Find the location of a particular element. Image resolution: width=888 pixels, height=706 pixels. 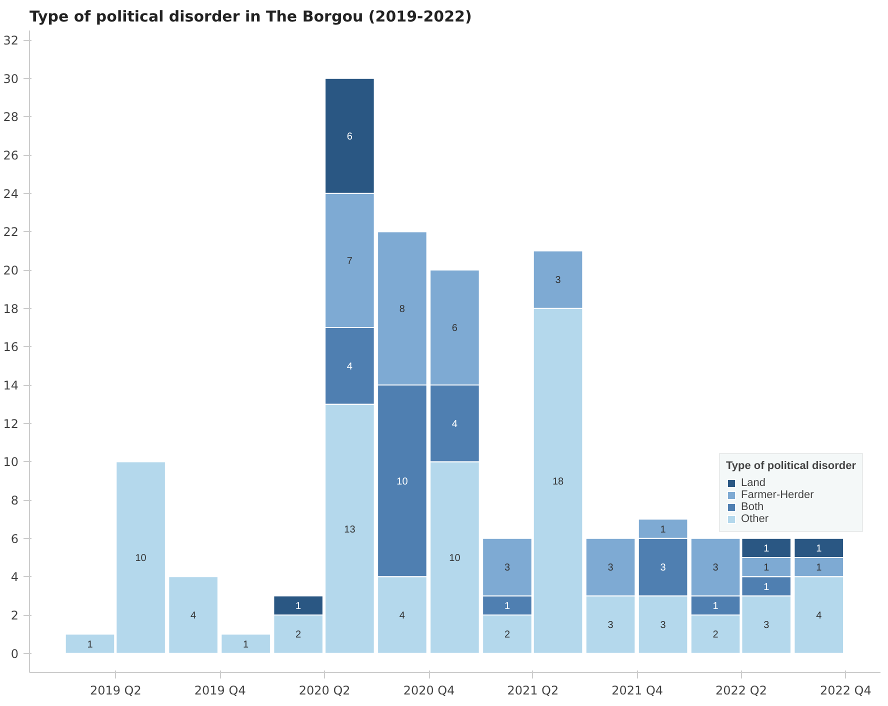

x-tick-label: 2022 Q4 is located at coordinates (846, 691).